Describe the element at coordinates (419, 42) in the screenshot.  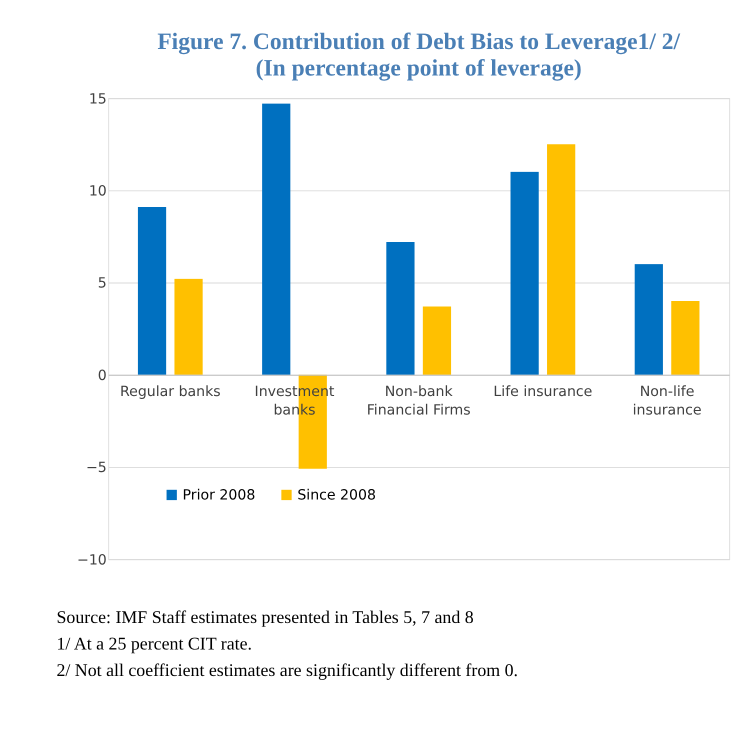
I see `chart-title: Figure 7. Contribution of Debt Bias to Leverage1/ 2/` at that location.